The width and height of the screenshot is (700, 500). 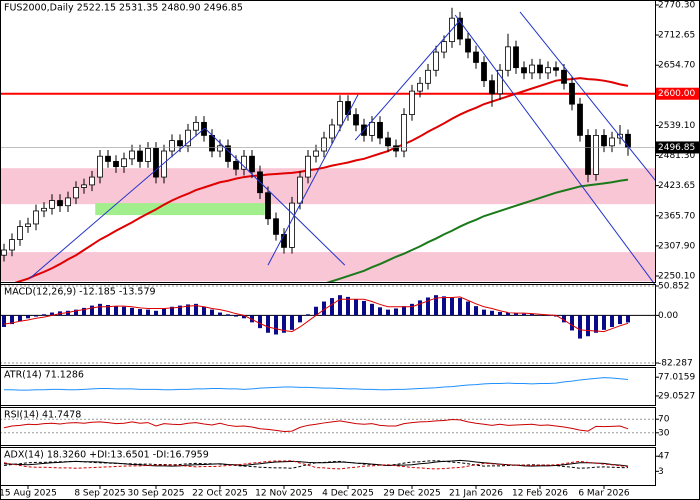 I want to click on level-label-bg, so click(x=677, y=93).